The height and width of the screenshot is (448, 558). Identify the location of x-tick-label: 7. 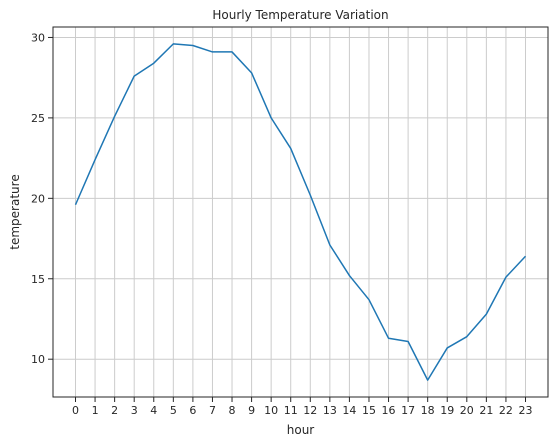
(212, 410).